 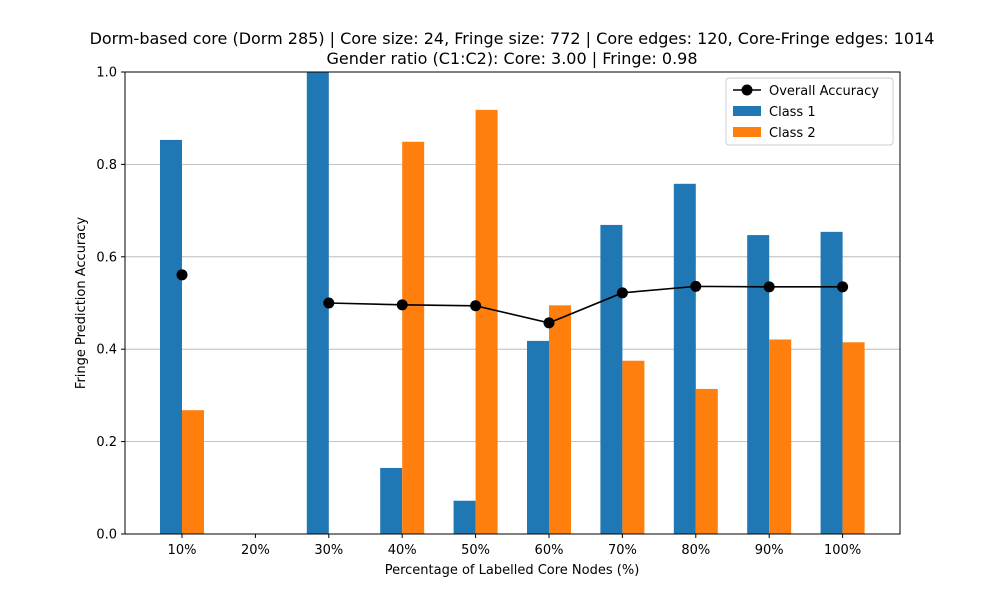 What do you see at coordinates (747, 132) in the screenshot?
I see `legend-swatch-class2` at bounding box center [747, 132].